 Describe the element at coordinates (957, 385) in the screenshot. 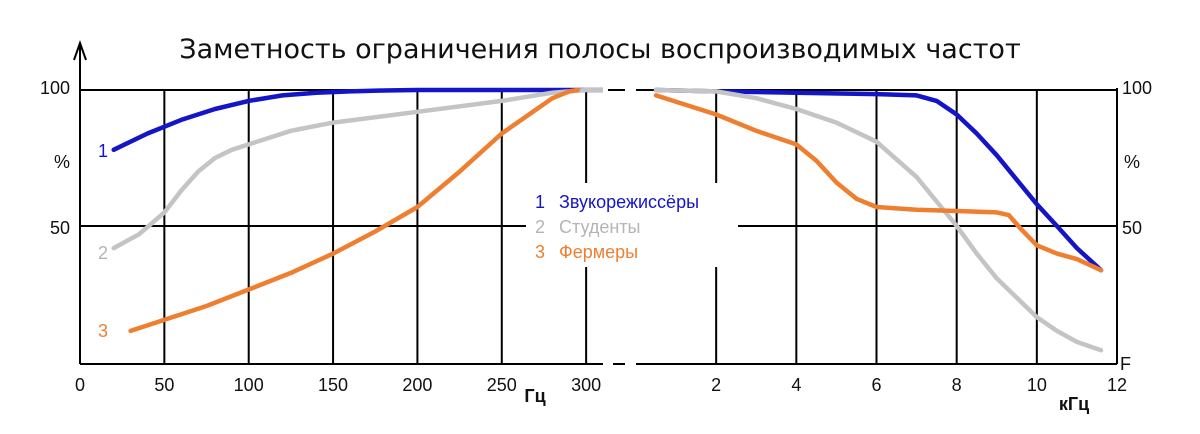

I see `x-tick-high-8: 8` at that location.